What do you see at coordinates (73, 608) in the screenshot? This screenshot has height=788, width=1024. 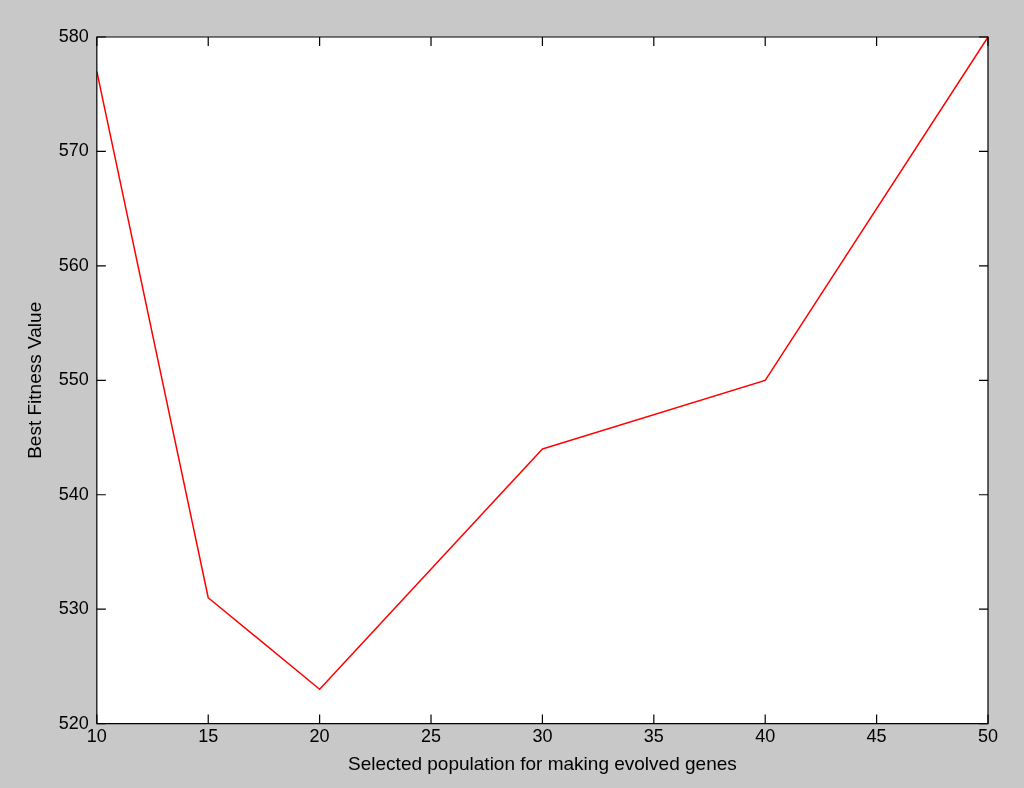 I see `y-tick-label: 530` at bounding box center [73, 608].